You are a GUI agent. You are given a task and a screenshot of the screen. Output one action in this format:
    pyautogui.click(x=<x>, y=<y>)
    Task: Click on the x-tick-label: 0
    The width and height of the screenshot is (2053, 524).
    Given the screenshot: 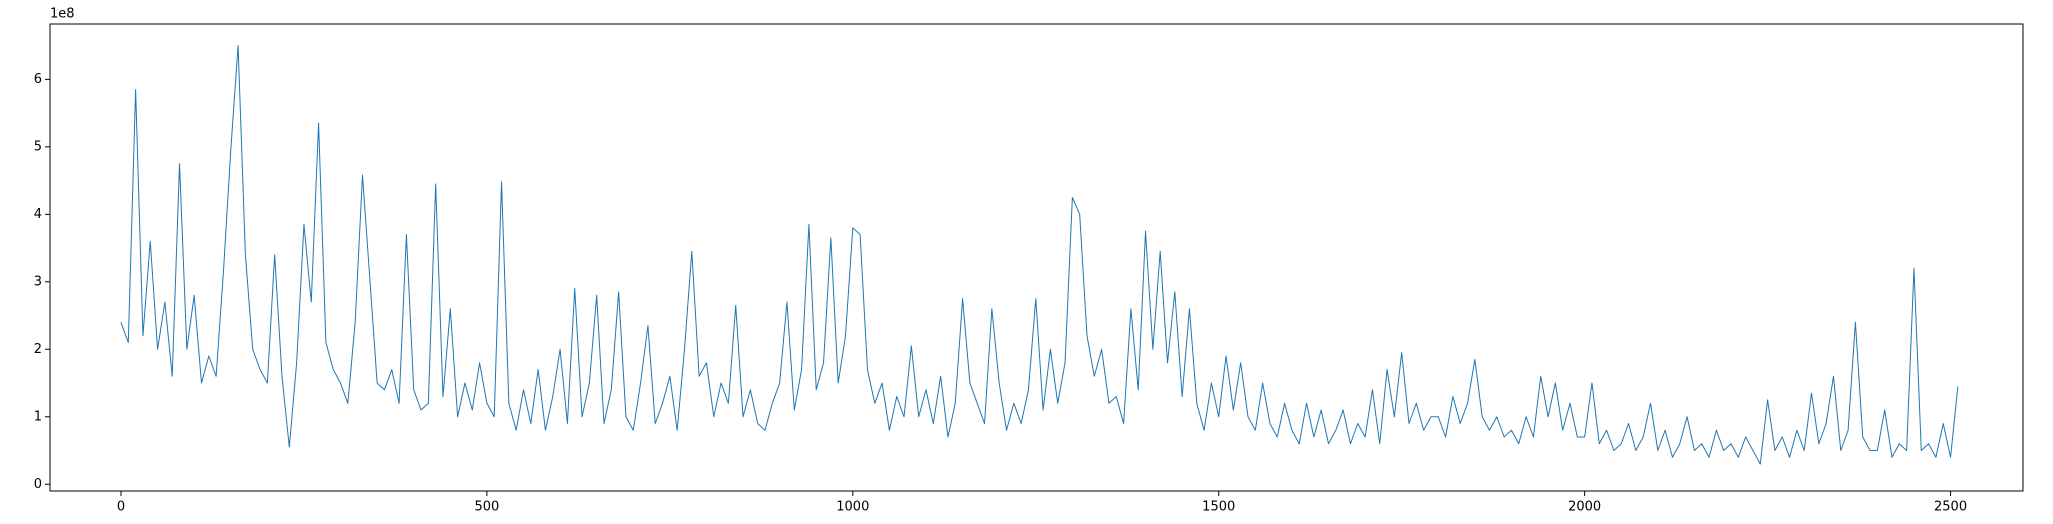 What is the action you would take?
    pyautogui.click(x=121, y=507)
    